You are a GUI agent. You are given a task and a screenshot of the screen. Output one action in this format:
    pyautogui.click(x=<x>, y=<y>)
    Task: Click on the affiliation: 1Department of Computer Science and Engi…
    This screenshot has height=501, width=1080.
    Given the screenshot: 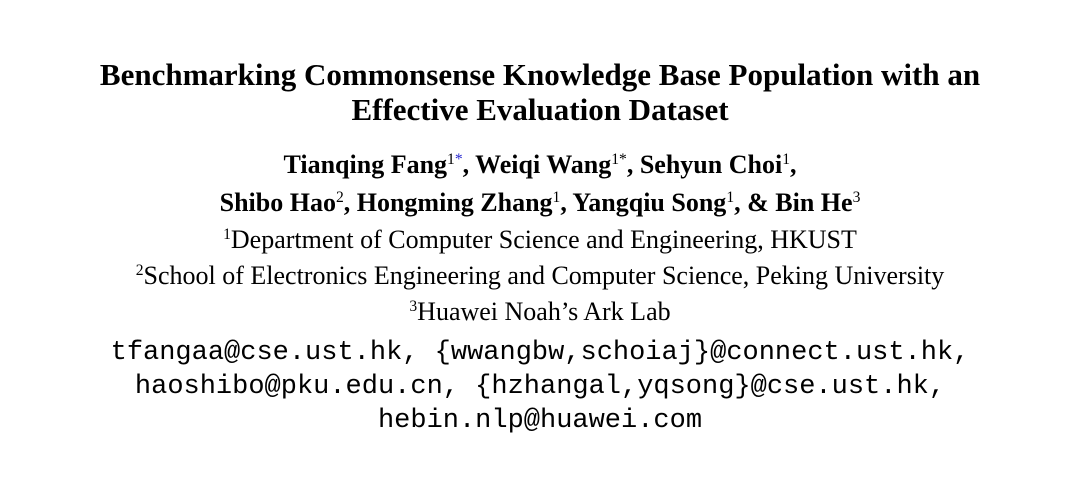 What is the action you would take?
    pyautogui.click(x=540, y=242)
    